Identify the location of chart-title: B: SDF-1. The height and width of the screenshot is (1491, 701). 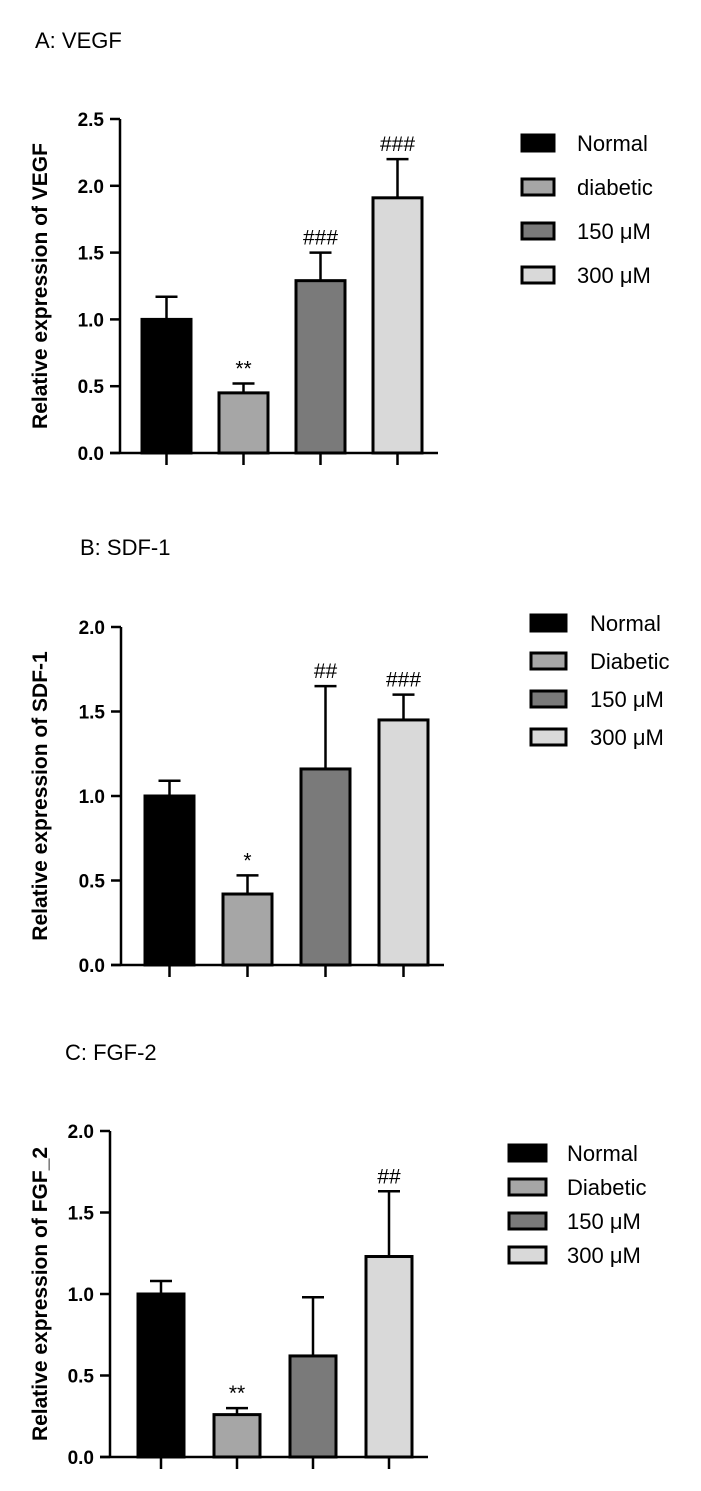
(125, 547).